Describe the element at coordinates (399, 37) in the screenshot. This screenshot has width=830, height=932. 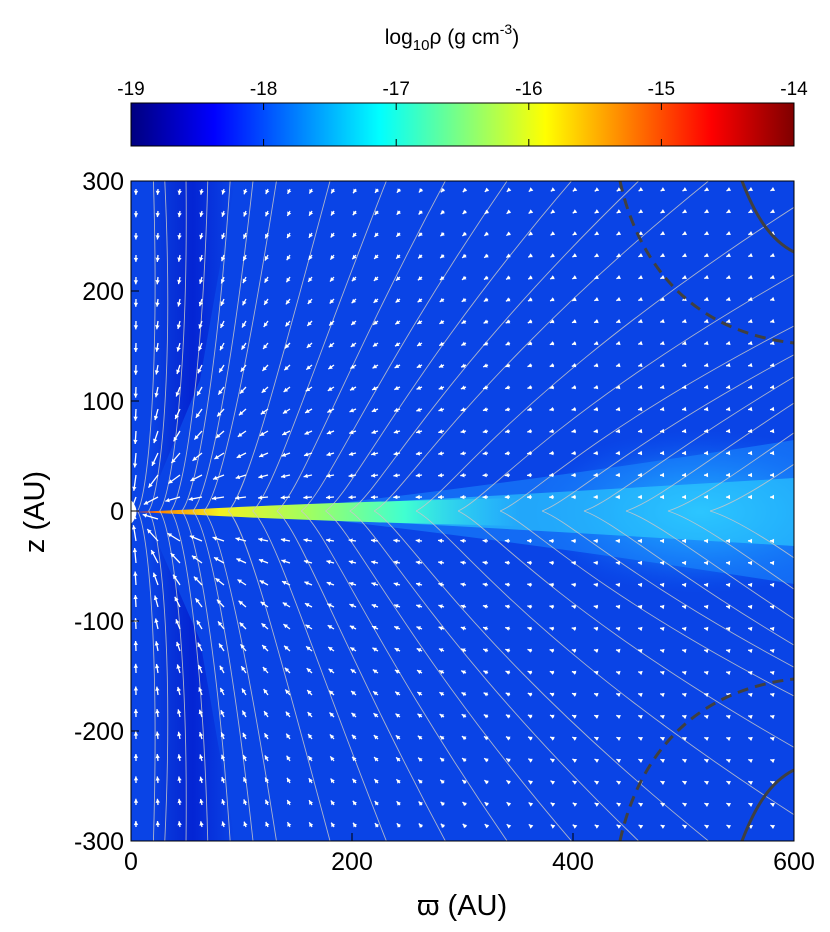
I see `colorbar-title-log: log` at that location.